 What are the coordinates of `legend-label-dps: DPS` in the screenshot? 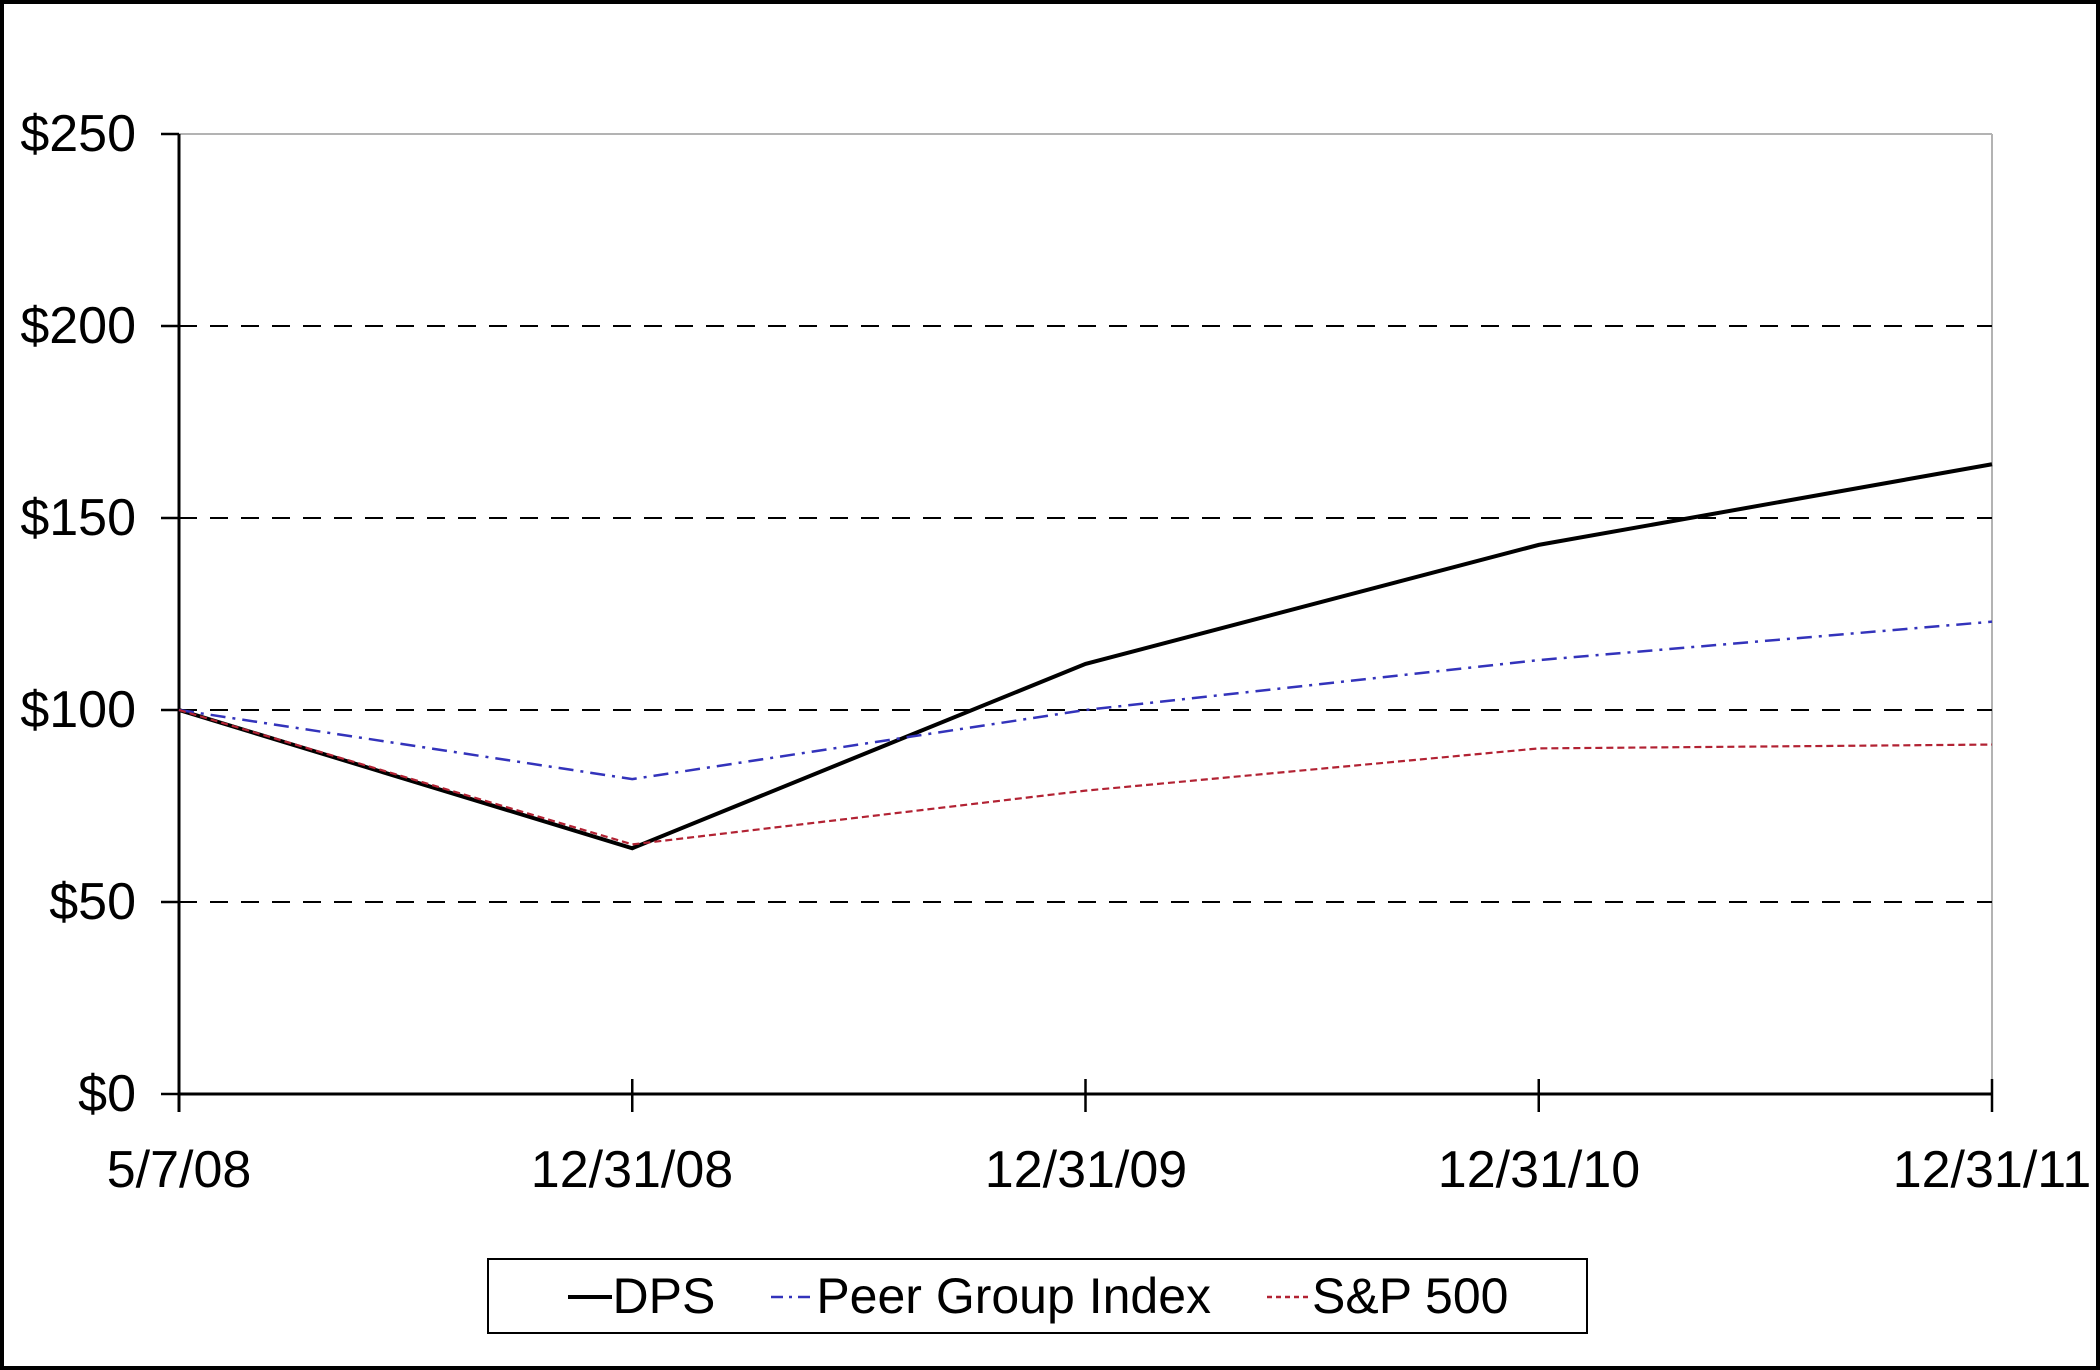 It's located at (664, 1296).